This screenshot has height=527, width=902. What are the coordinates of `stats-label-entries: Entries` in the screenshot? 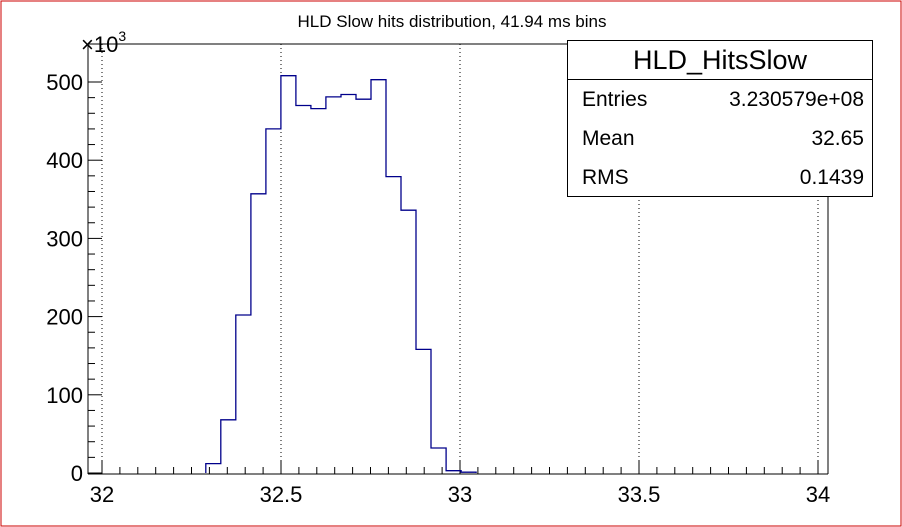 It's located at (615, 99).